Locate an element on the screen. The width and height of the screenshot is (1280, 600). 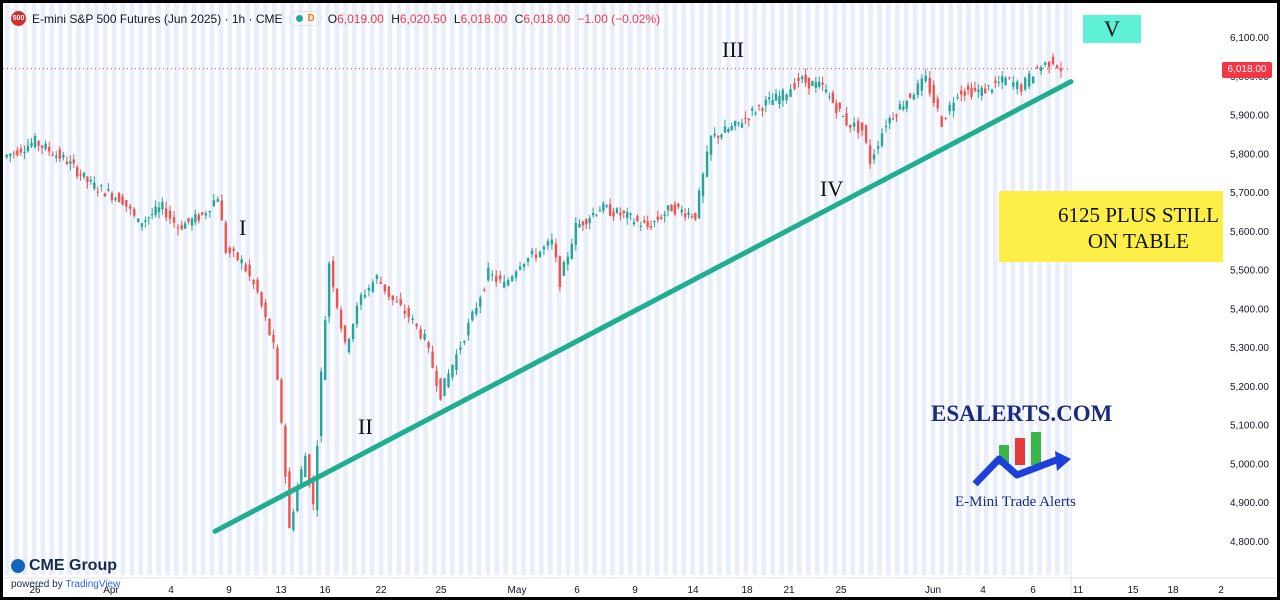
y-tick-label: 5,900.00 is located at coordinates (1249, 116).